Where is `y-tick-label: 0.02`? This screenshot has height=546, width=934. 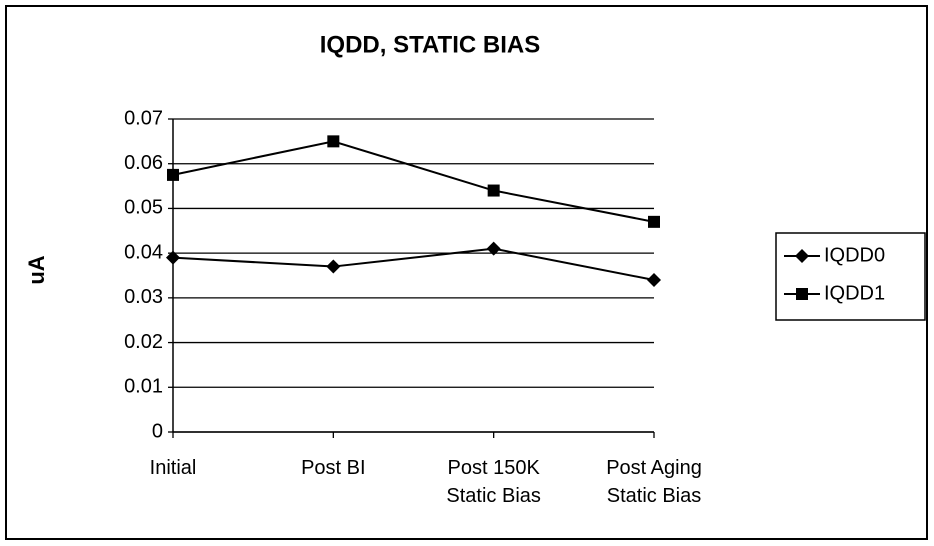 y-tick-label: 0.02 is located at coordinates (143, 342).